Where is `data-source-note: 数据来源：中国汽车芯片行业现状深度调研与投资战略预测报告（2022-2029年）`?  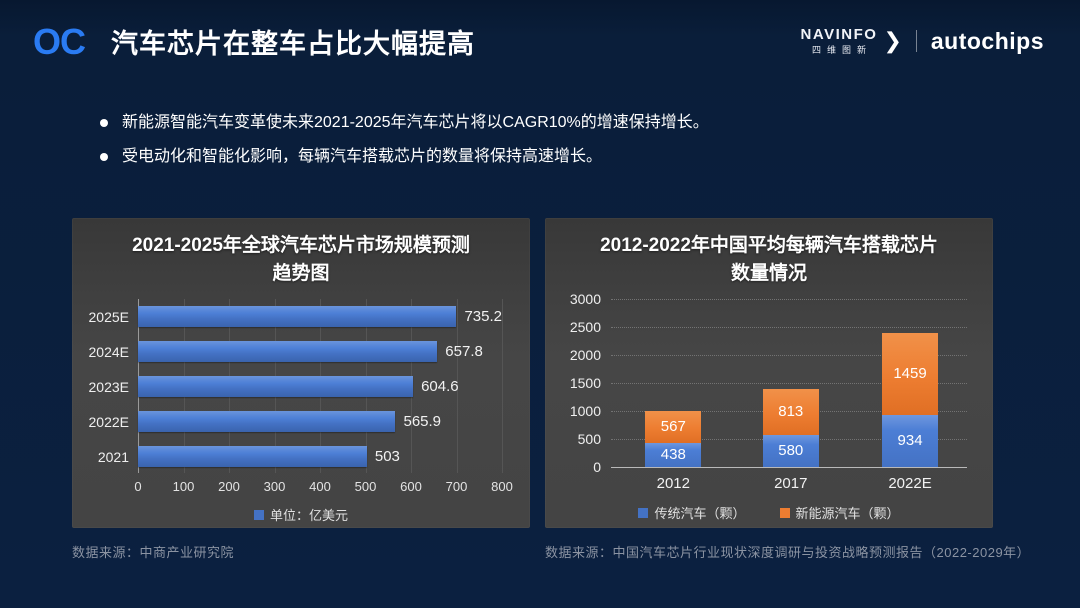 data-source-note: 数据来源：中国汽车芯片行业现状深度调研与投资战略预测报告（2022-2029年） is located at coordinates (788, 552).